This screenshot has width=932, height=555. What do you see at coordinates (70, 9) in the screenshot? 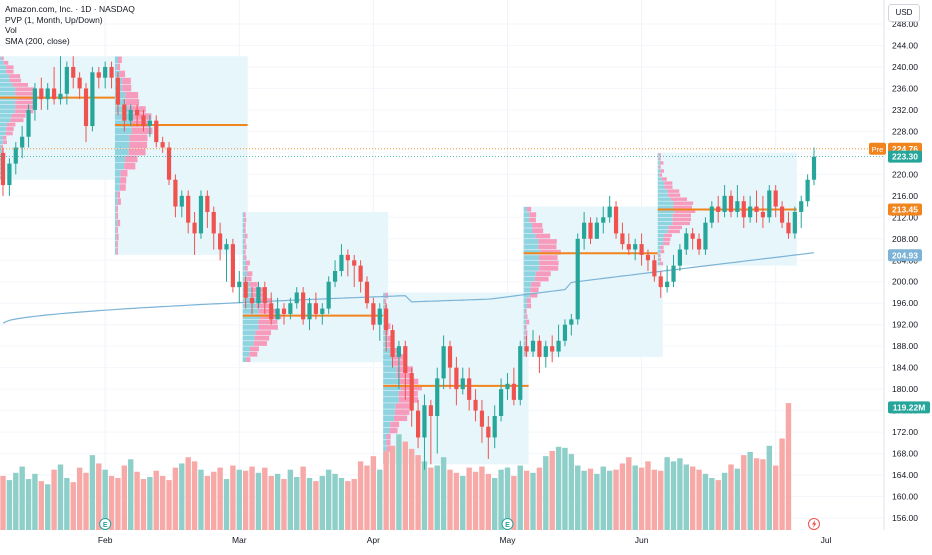
I see `symbol-title: Amazon.com, Inc. · 1D · NASDAQ` at bounding box center [70, 9].